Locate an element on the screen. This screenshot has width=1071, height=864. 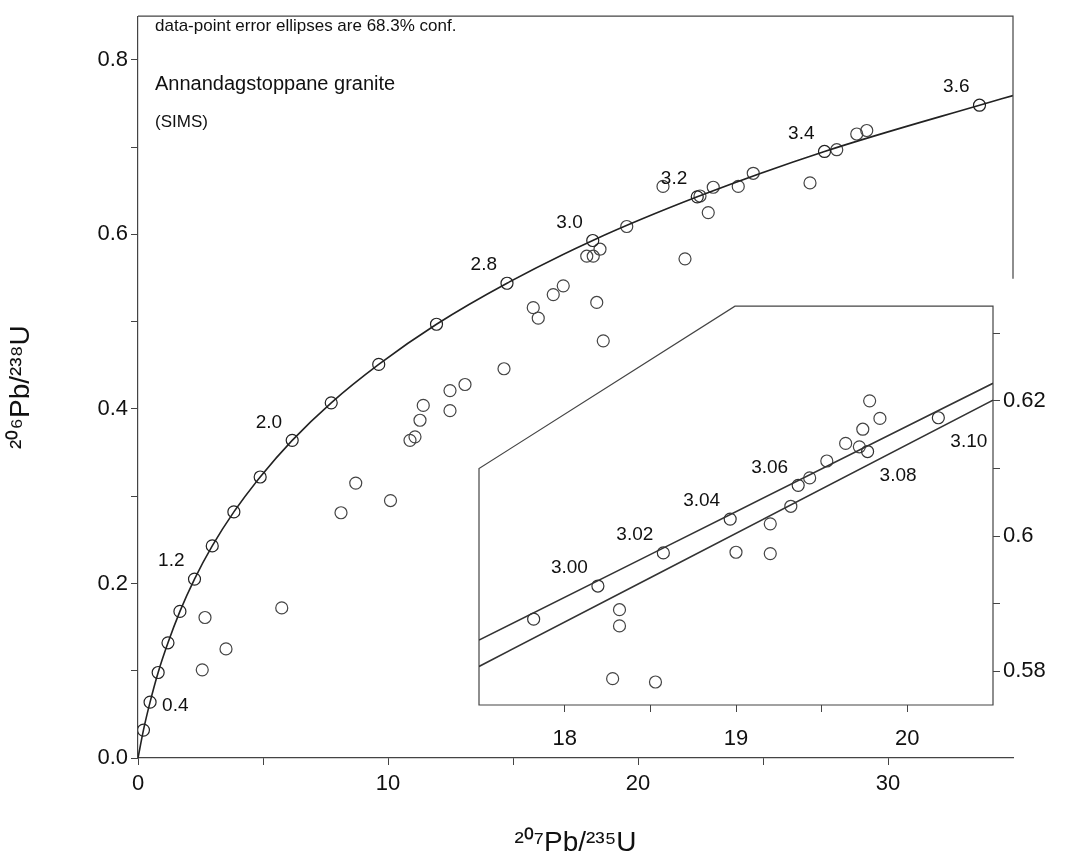
annotation: 3.06 is located at coordinates (770, 466).